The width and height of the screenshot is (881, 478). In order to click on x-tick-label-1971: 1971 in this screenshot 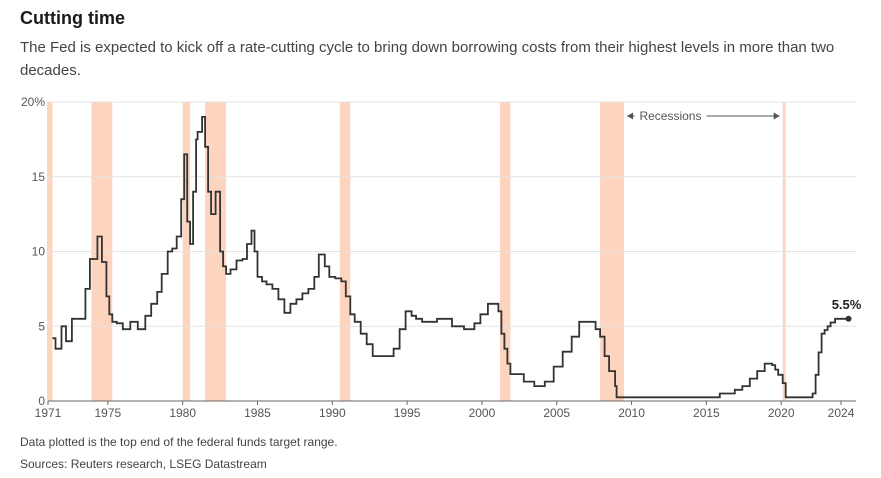, I will do `click(48, 413)`.